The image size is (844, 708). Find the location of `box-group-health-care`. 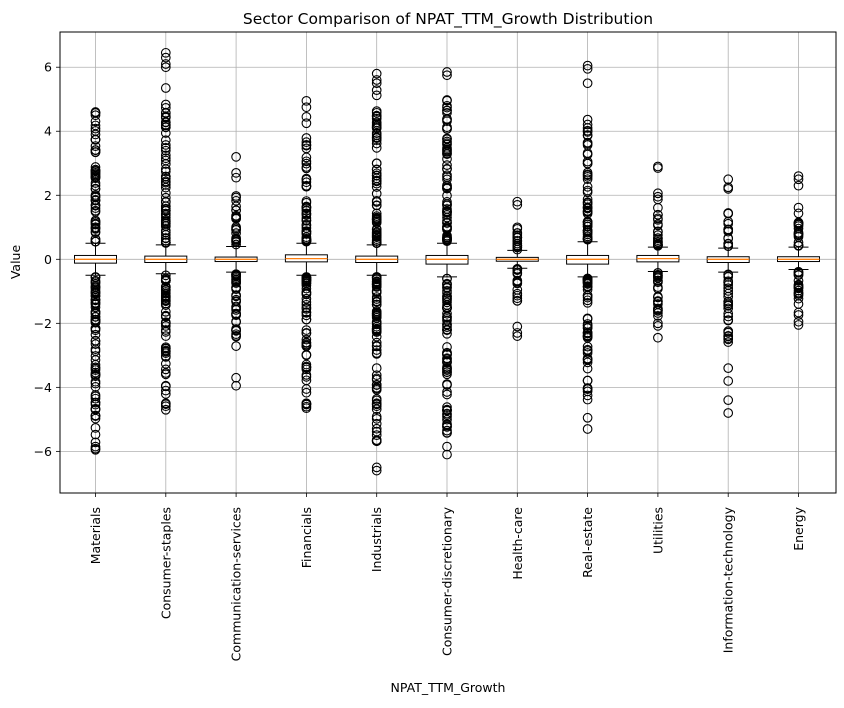

box-group-health-care is located at coordinates (517, 268).